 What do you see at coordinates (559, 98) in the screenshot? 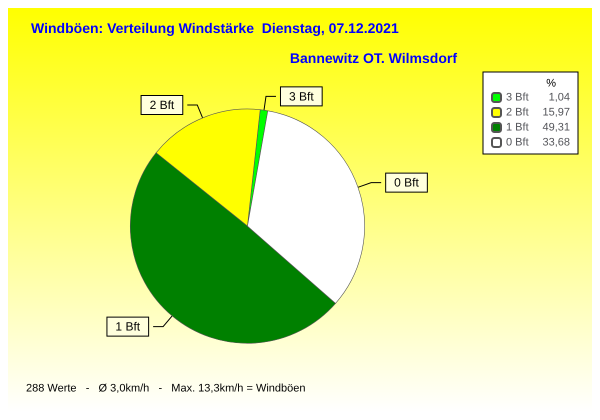
I see `data-label: 1,04` at bounding box center [559, 98].